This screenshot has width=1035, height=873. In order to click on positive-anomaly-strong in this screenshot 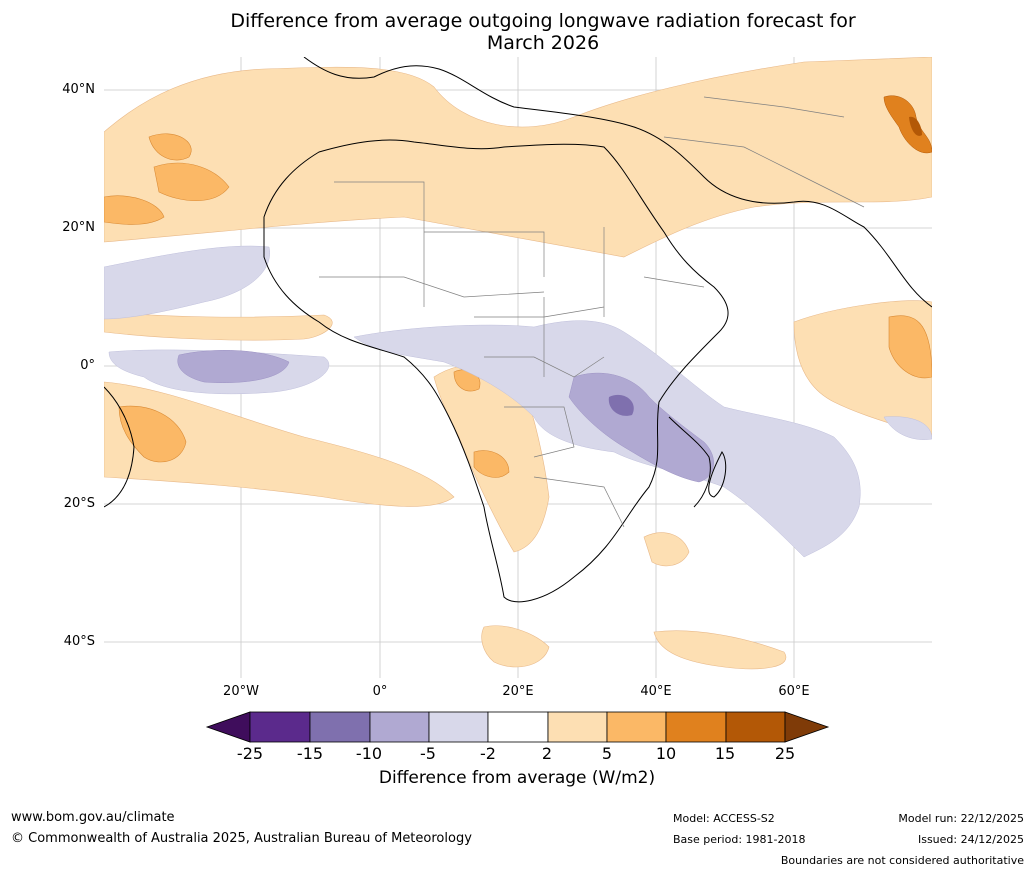, I will do `click(907, 124)`.